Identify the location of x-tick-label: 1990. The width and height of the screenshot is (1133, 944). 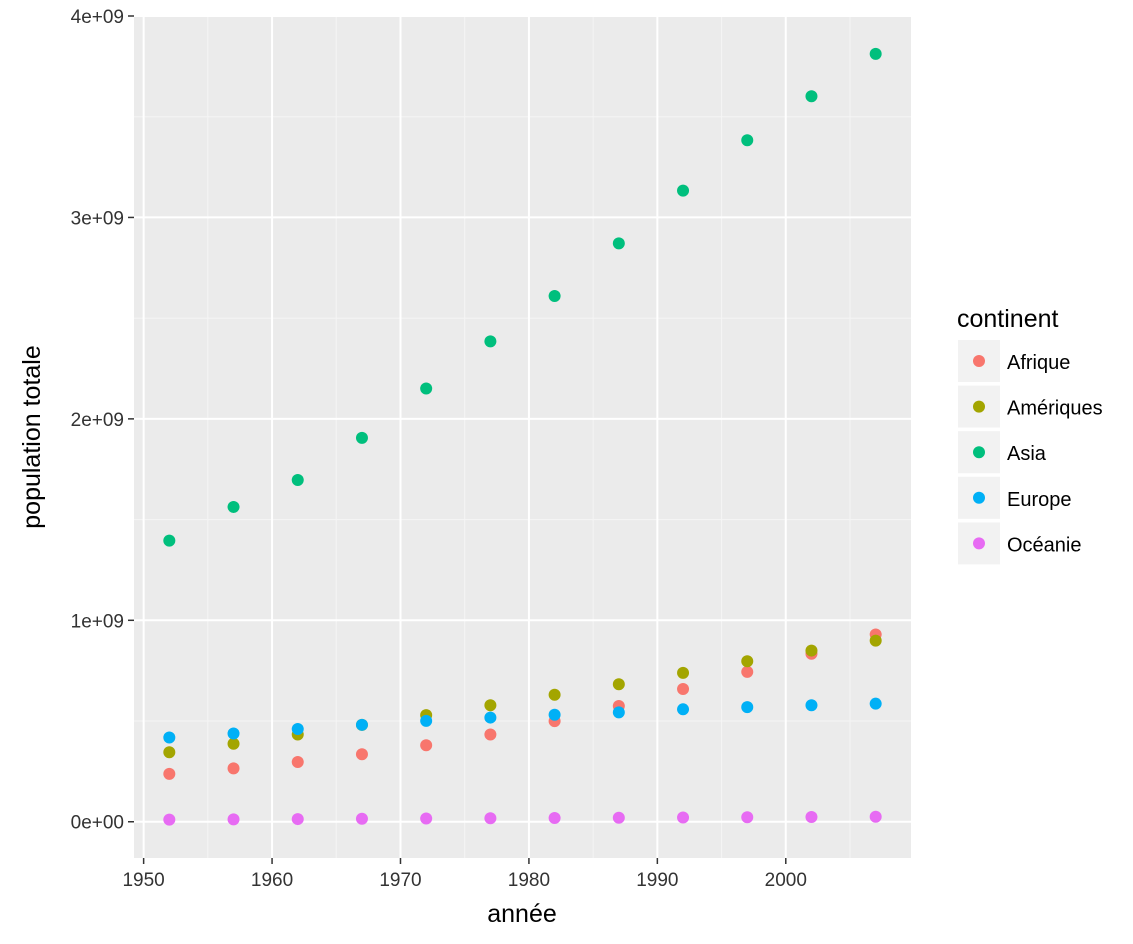
(657, 880).